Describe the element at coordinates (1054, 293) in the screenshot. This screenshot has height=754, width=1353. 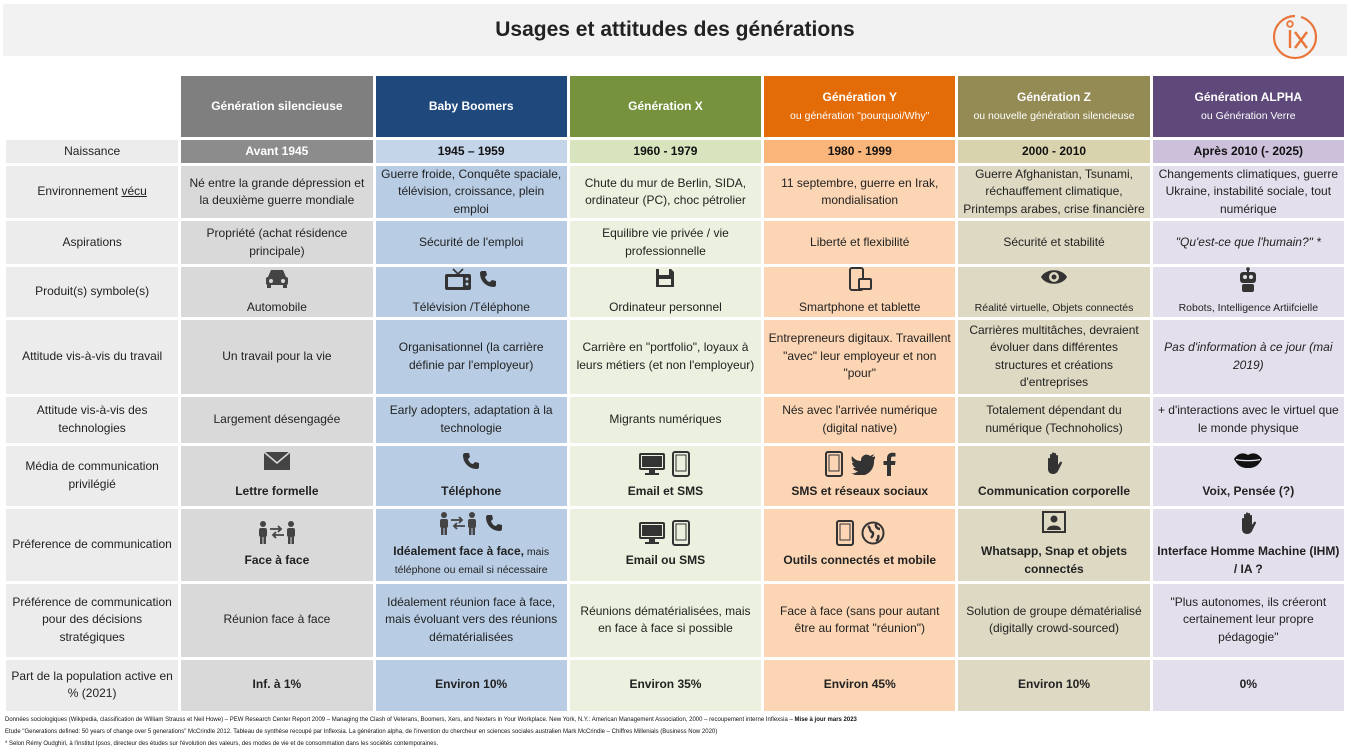
I see `cell-produits: Réalité virtuelle, Objets connectés` at that location.